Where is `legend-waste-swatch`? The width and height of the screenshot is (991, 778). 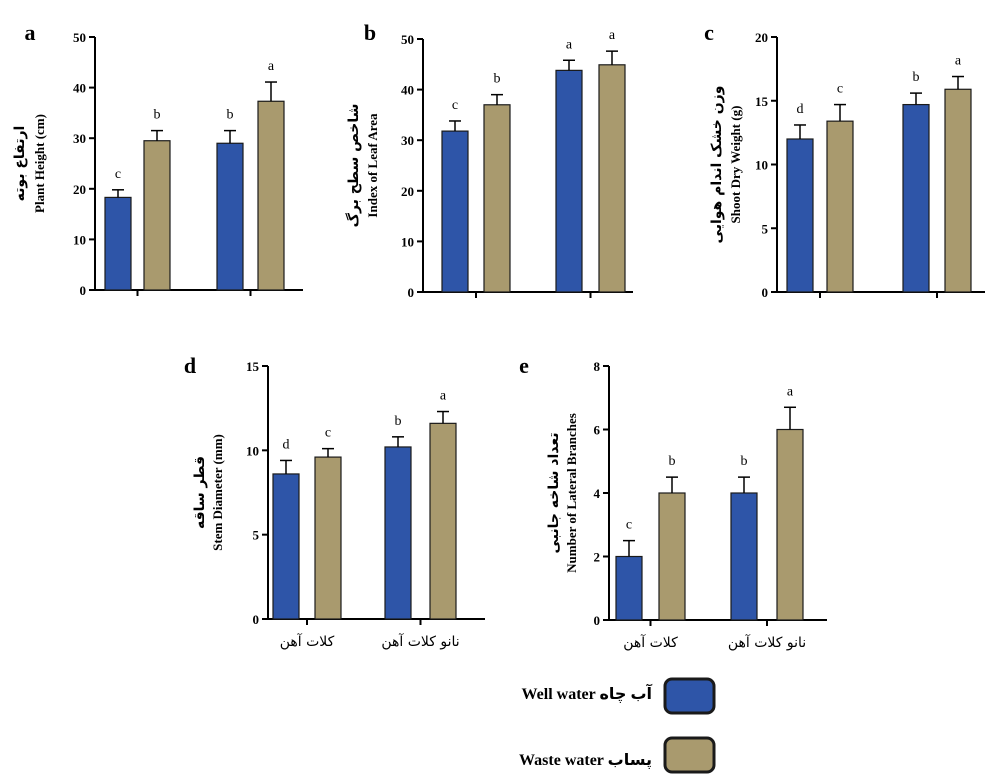 legend-waste-swatch is located at coordinates (689, 755).